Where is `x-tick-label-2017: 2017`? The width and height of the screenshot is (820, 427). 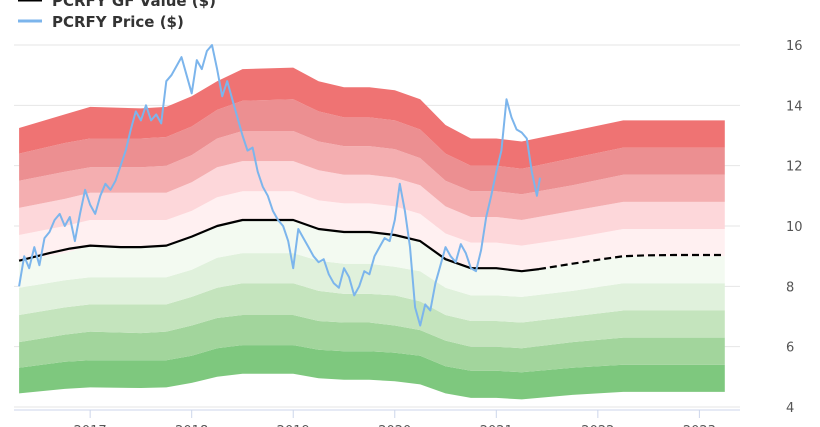
x-tick-label-2017: 2017 is located at coordinates (90, 425).